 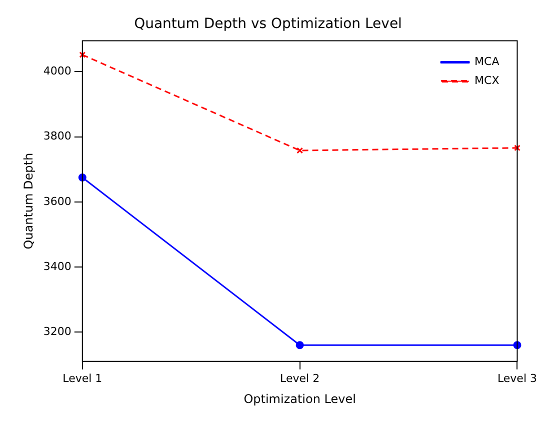 I want to click on x-axis-title: Optimization Level, so click(x=300, y=399).